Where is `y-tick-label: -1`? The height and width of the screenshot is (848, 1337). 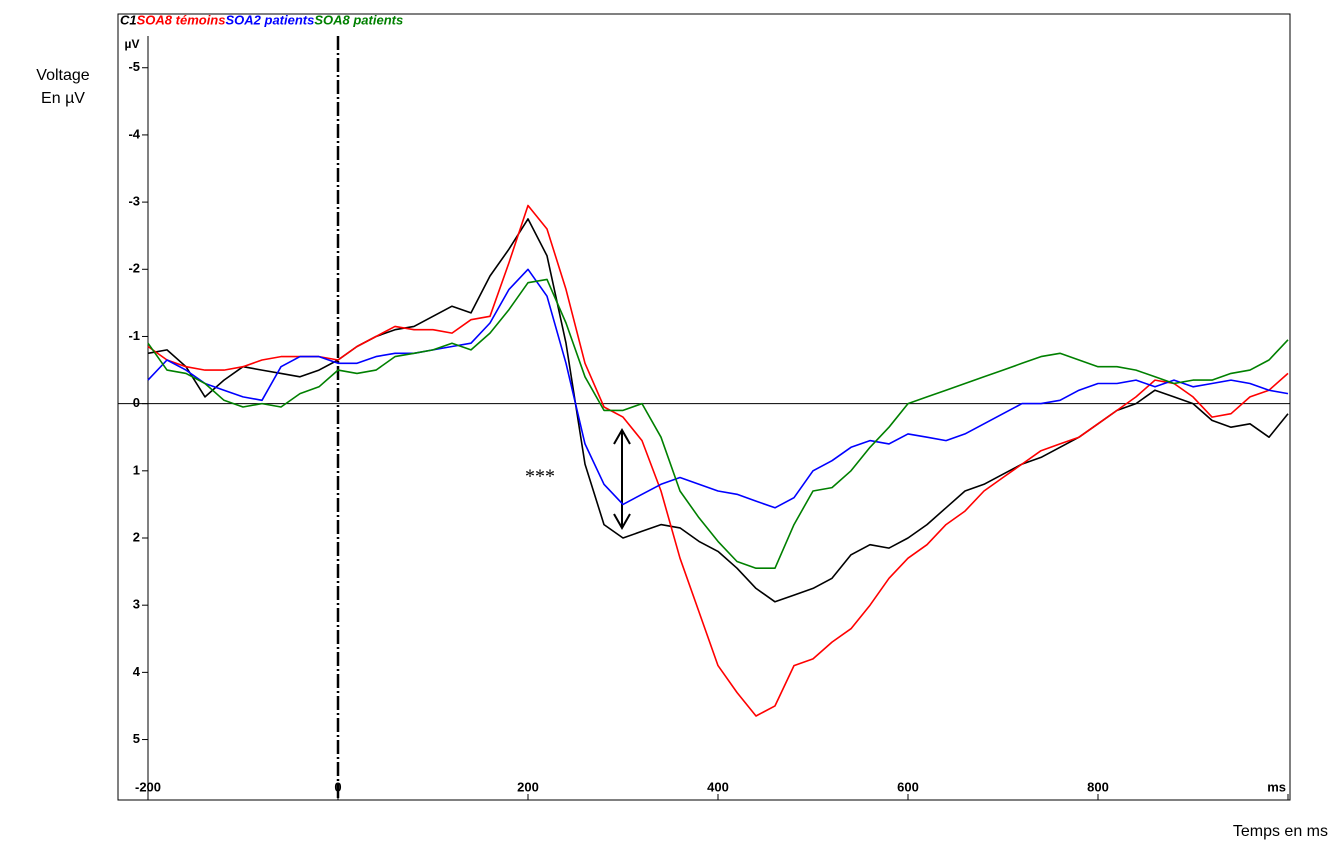 y-tick-label: -1 is located at coordinates (134, 335).